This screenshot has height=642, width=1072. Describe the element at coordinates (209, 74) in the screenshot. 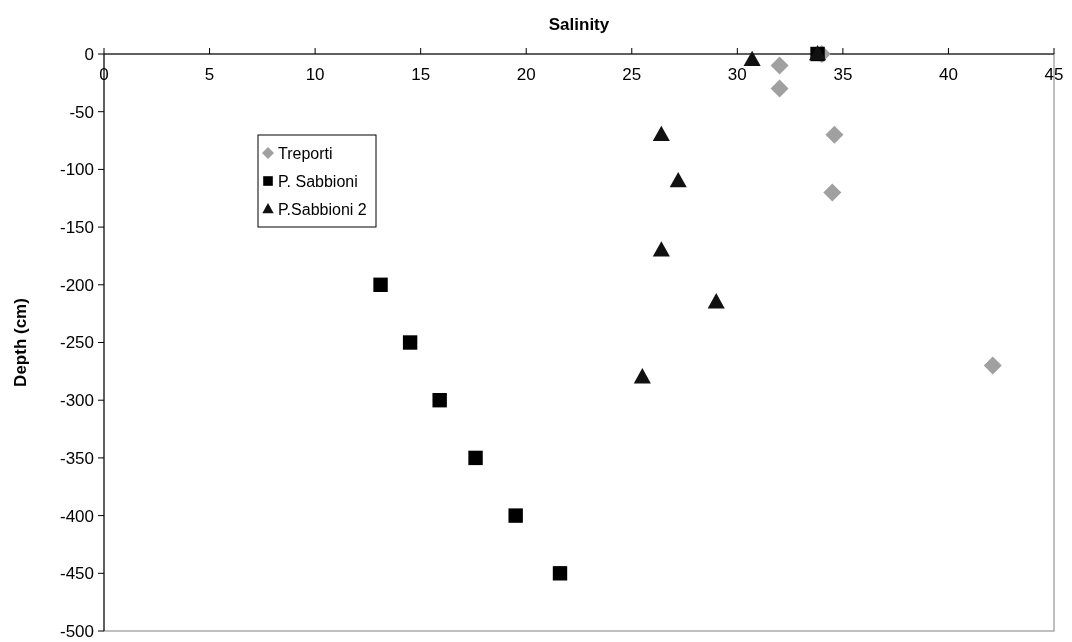

I see `x-tick-label: 5` at that location.